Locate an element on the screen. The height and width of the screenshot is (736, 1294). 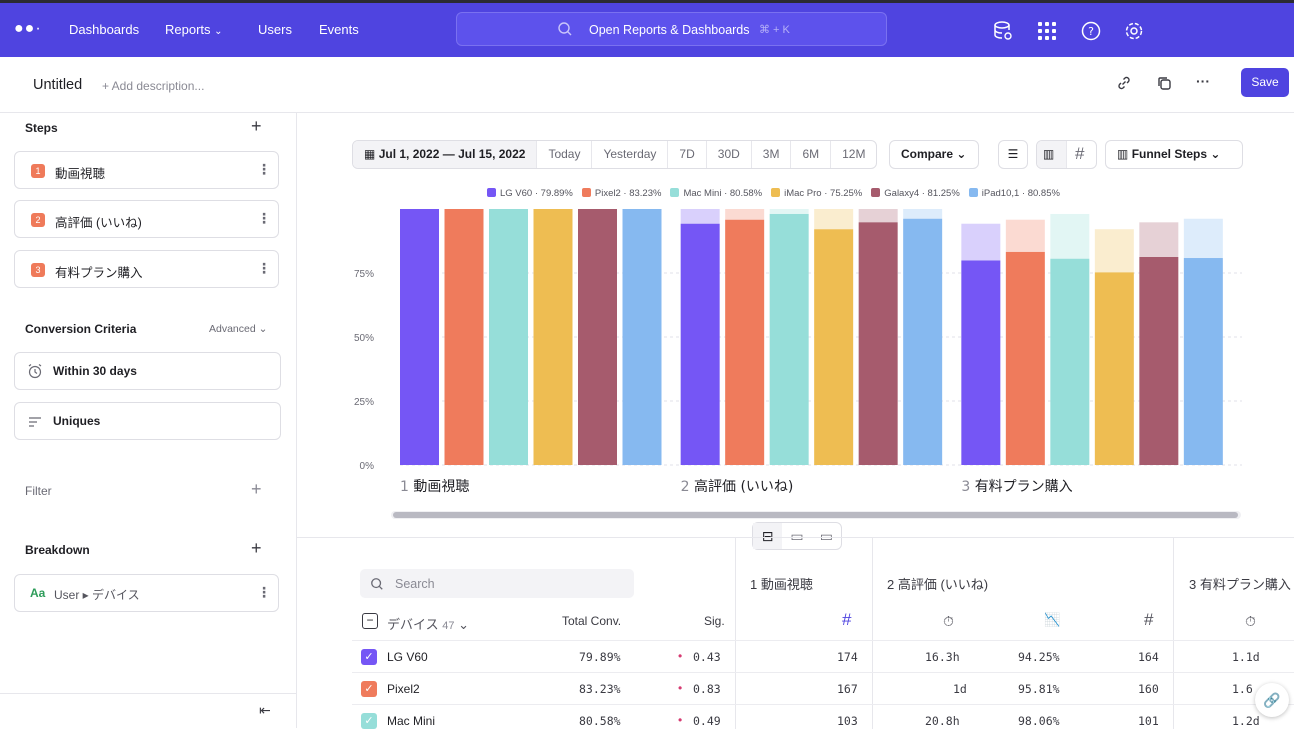
search-placeholder: Open Reports & Dashboards is located at coordinates (669, 30).